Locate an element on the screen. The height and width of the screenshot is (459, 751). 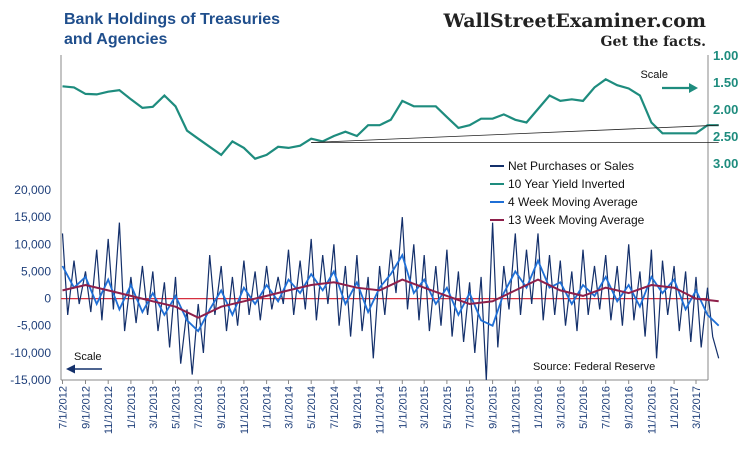
left-tick-label: -15,000 is located at coordinates (30, 380).